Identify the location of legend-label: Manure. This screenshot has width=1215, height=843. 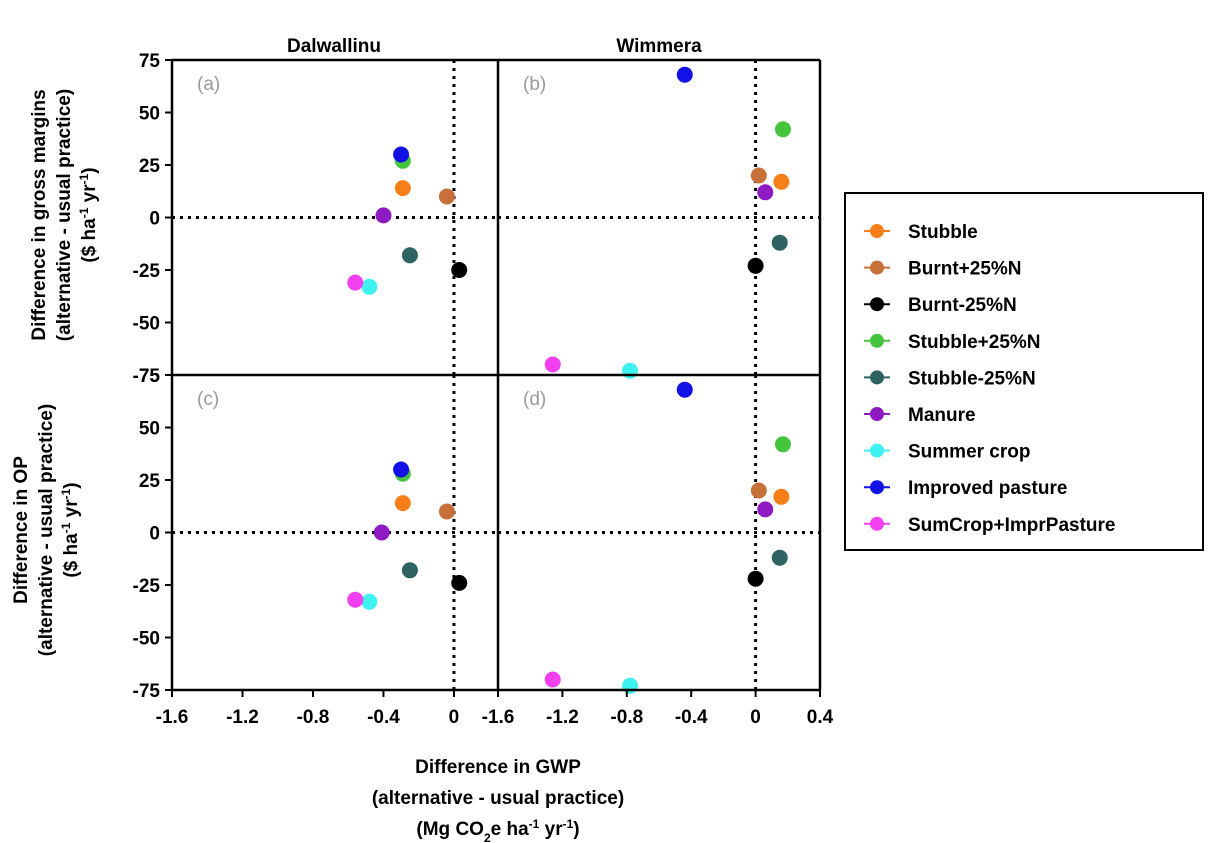
(942, 415).